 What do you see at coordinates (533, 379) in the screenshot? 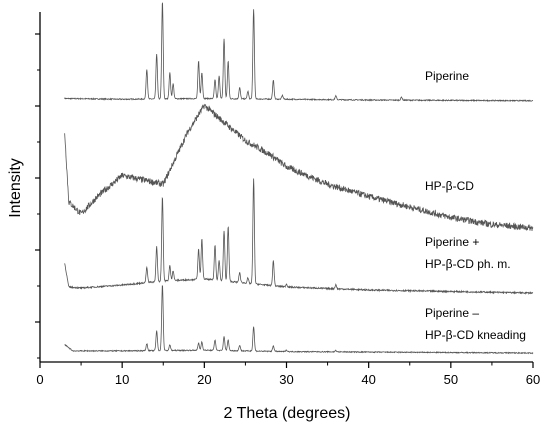
I see `x-tick-label: 60` at bounding box center [533, 379].